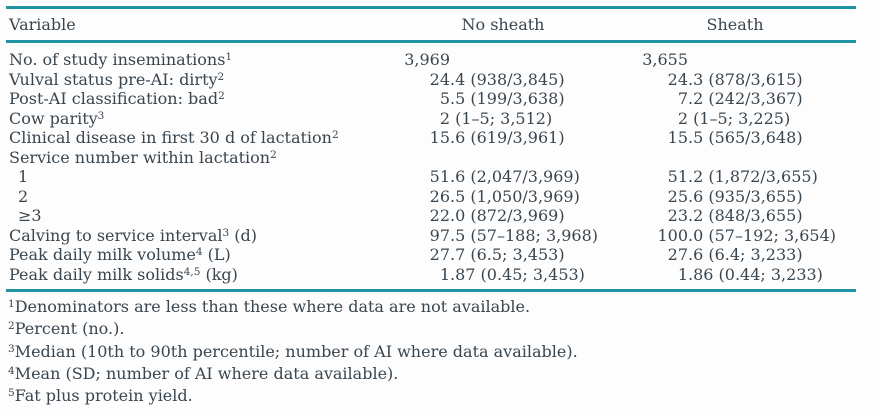 This screenshot has width=879, height=414. Describe the element at coordinates (192, 271) in the screenshot. I see `footnote-marker: 4,5` at that location.